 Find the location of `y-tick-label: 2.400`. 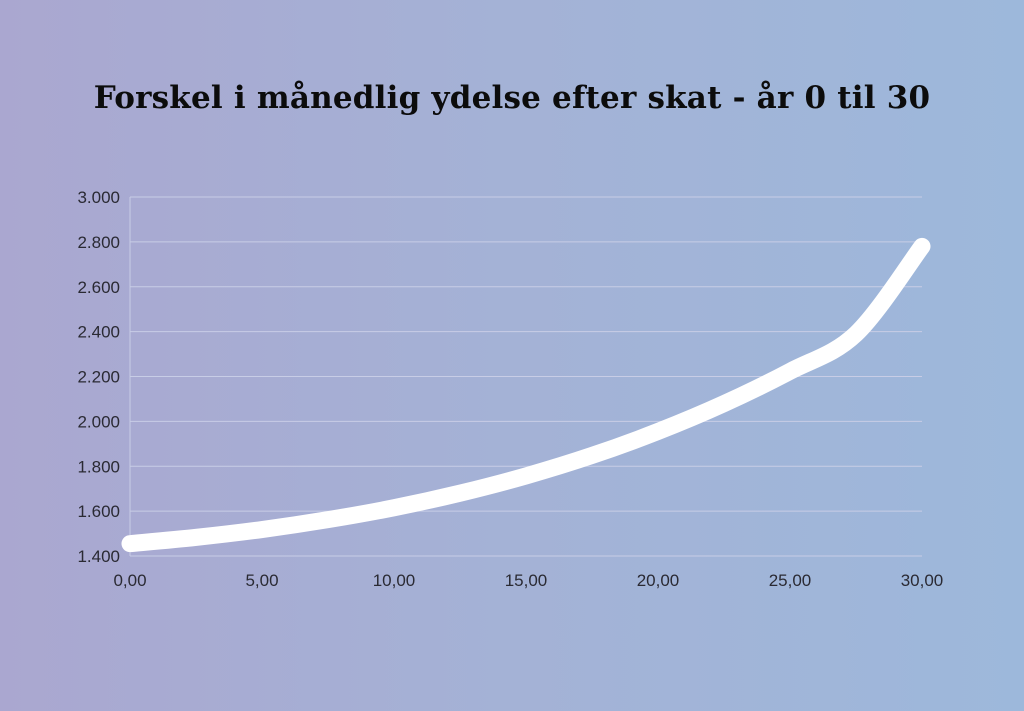

y-tick-label: 2.400 is located at coordinates (98, 332).